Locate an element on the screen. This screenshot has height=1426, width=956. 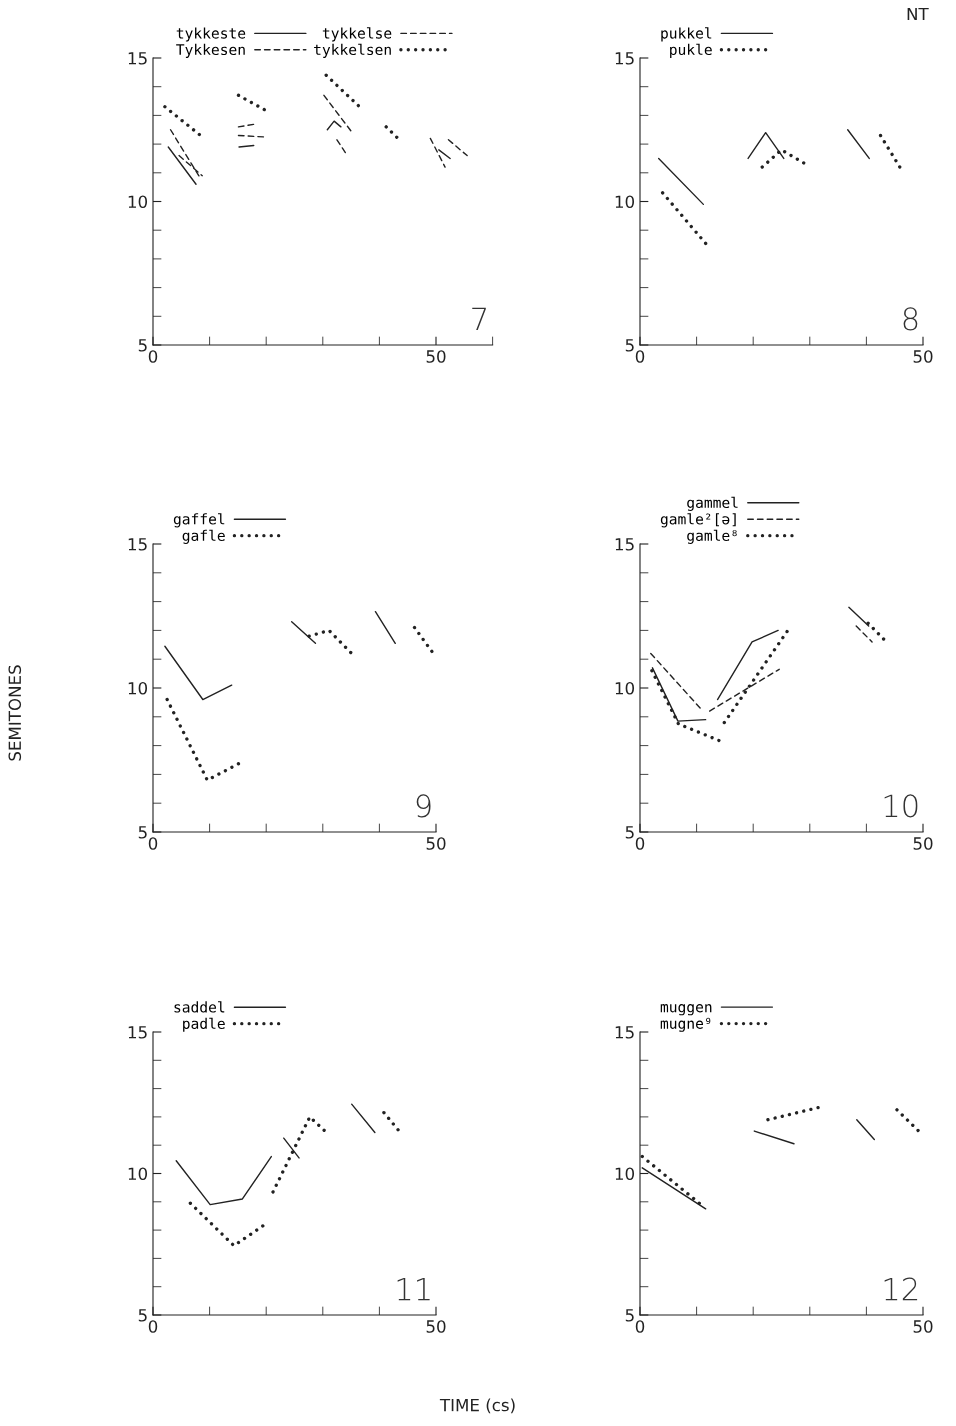
legend-label: padle is located at coordinates (204, 1024).